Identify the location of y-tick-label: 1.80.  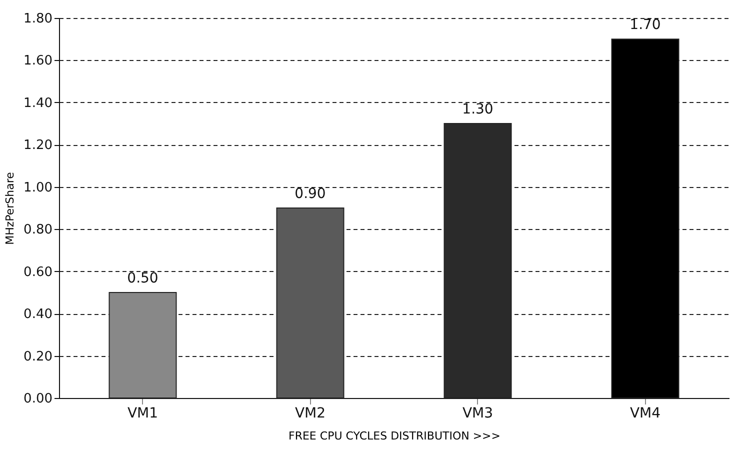
(38, 19).